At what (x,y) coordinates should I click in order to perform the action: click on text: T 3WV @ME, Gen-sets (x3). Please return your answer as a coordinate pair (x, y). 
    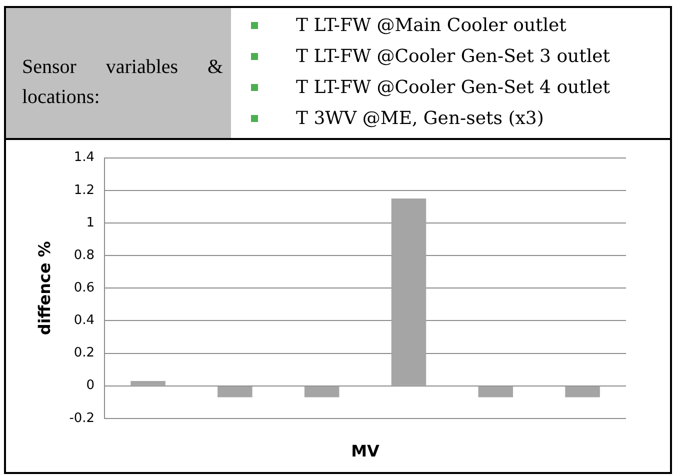
    Looking at the image, I should click on (420, 119).